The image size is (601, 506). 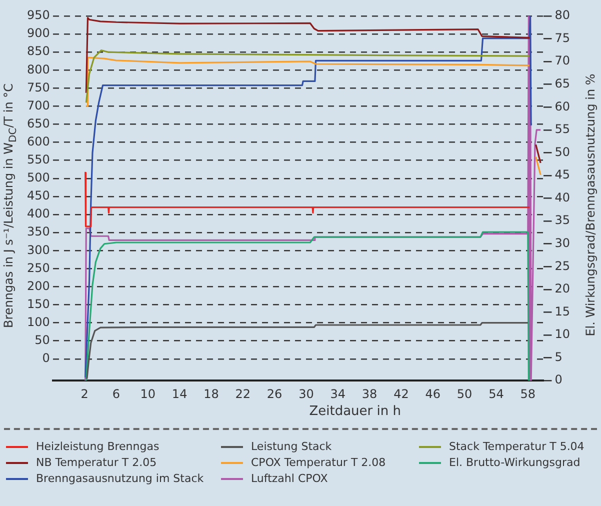 What do you see at coordinates (562, 265) in the screenshot?
I see `y2-tick-label: 25` at bounding box center [562, 265].